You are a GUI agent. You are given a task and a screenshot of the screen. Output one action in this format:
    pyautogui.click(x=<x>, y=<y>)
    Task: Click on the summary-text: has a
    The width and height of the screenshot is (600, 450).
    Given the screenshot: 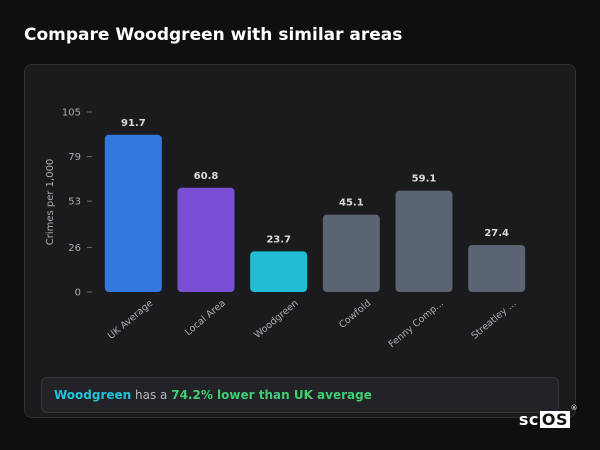 What is the action you would take?
    pyautogui.click(x=151, y=395)
    